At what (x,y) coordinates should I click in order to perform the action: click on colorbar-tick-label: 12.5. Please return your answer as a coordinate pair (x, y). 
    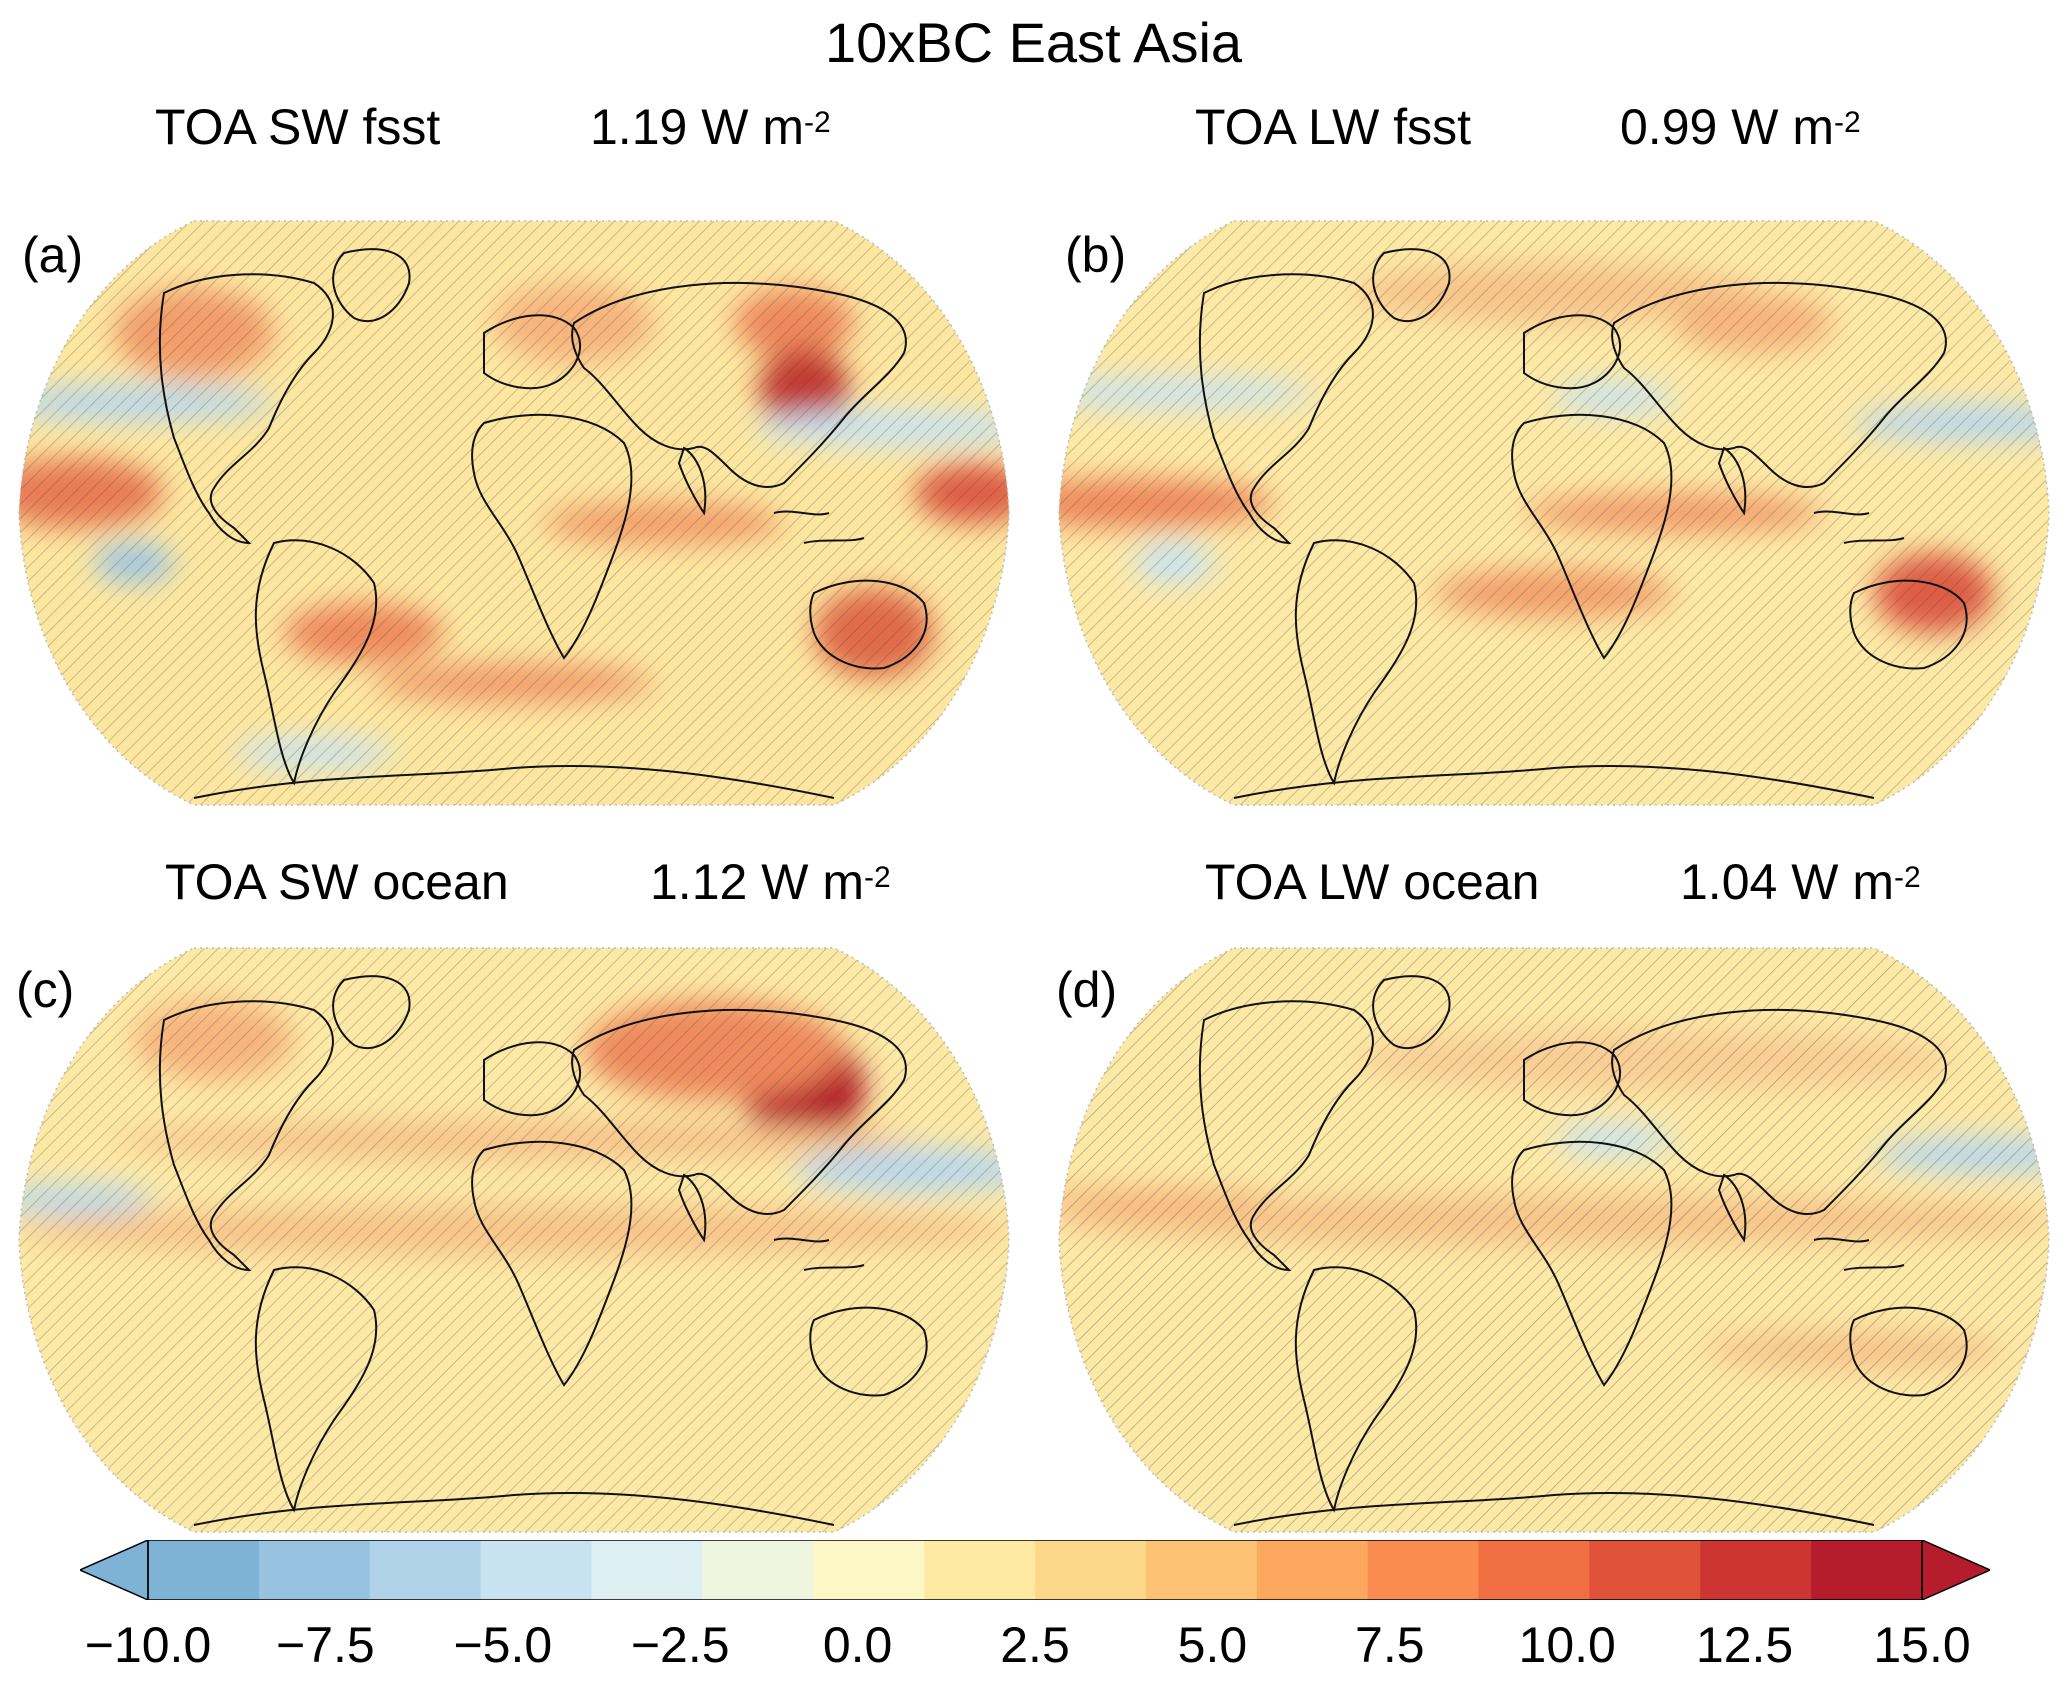
    Looking at the image, I should click on (1744, 1645).